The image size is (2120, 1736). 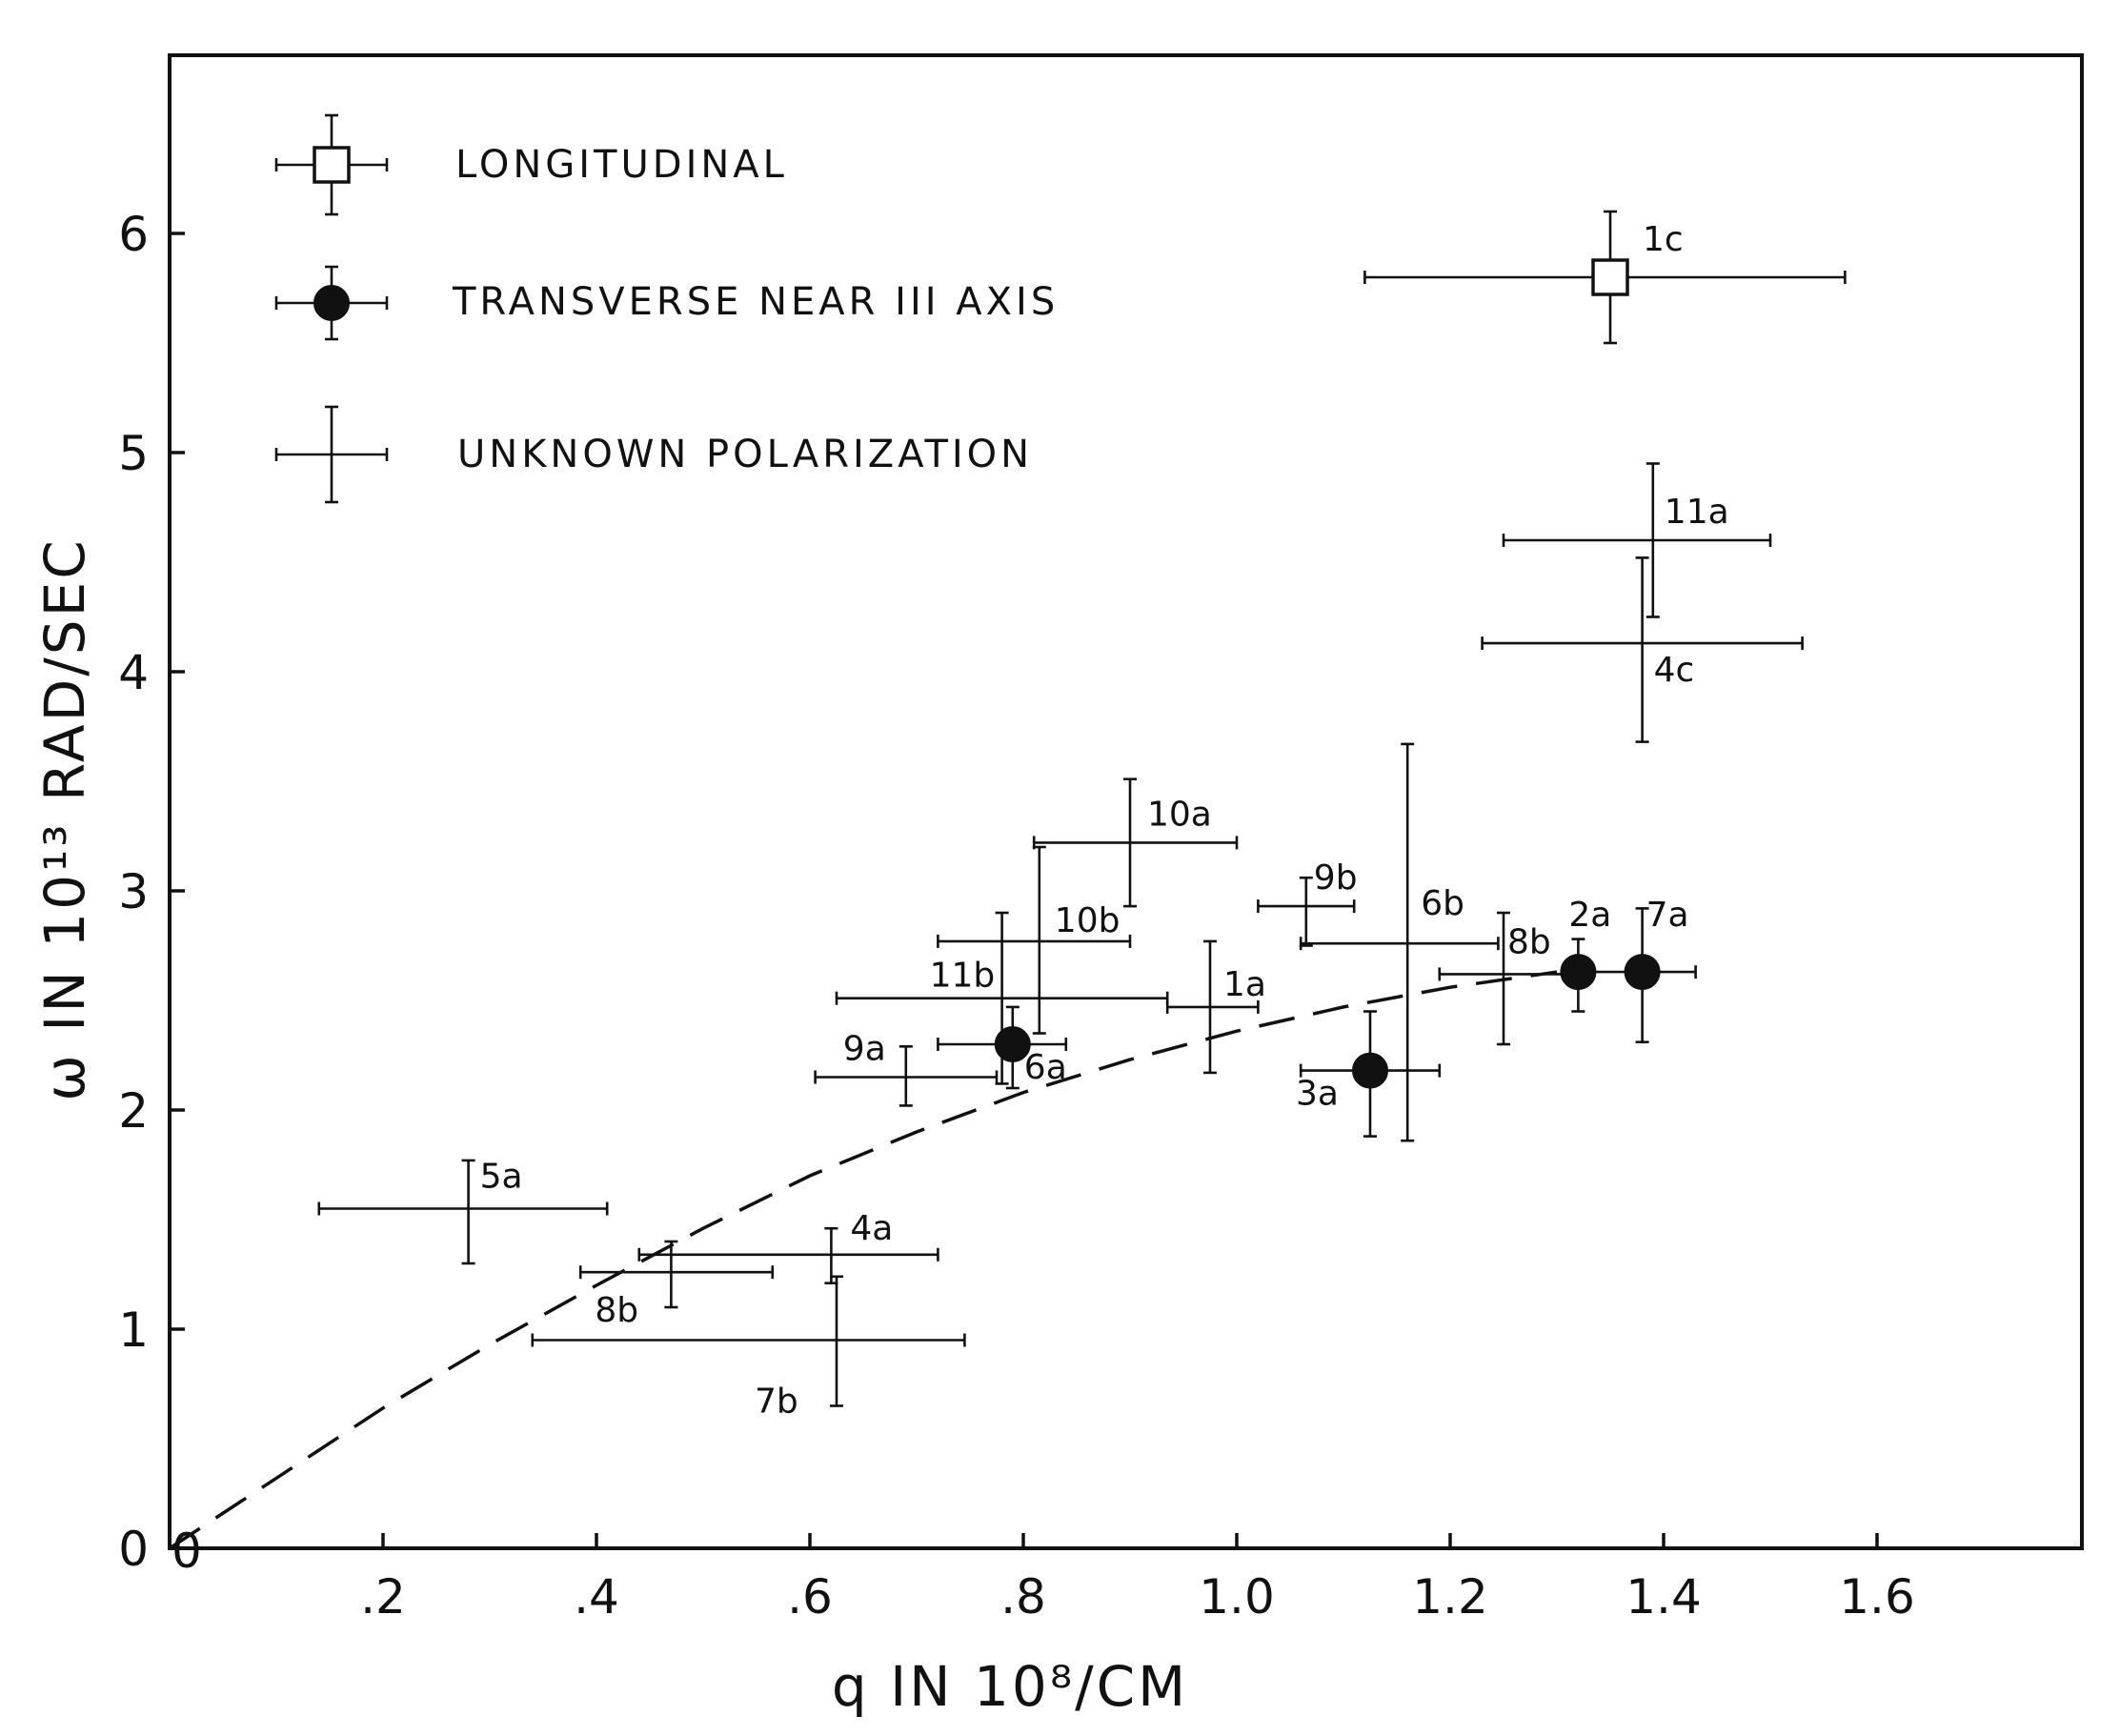 I want to click on point-label: 10b, so click(x=1088, y=920).